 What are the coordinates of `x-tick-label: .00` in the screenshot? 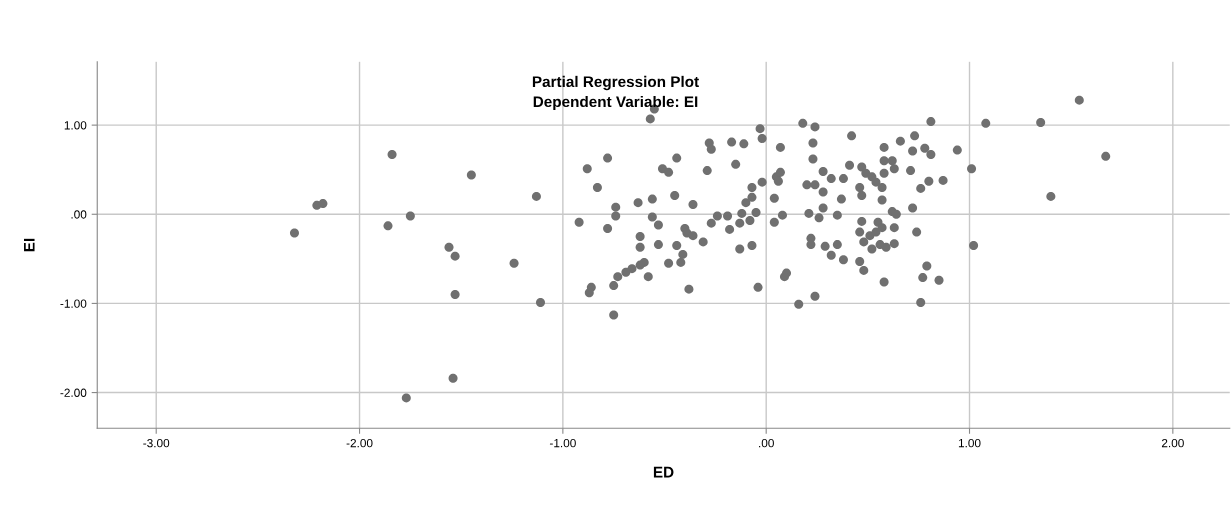 It's located at (766, 443).